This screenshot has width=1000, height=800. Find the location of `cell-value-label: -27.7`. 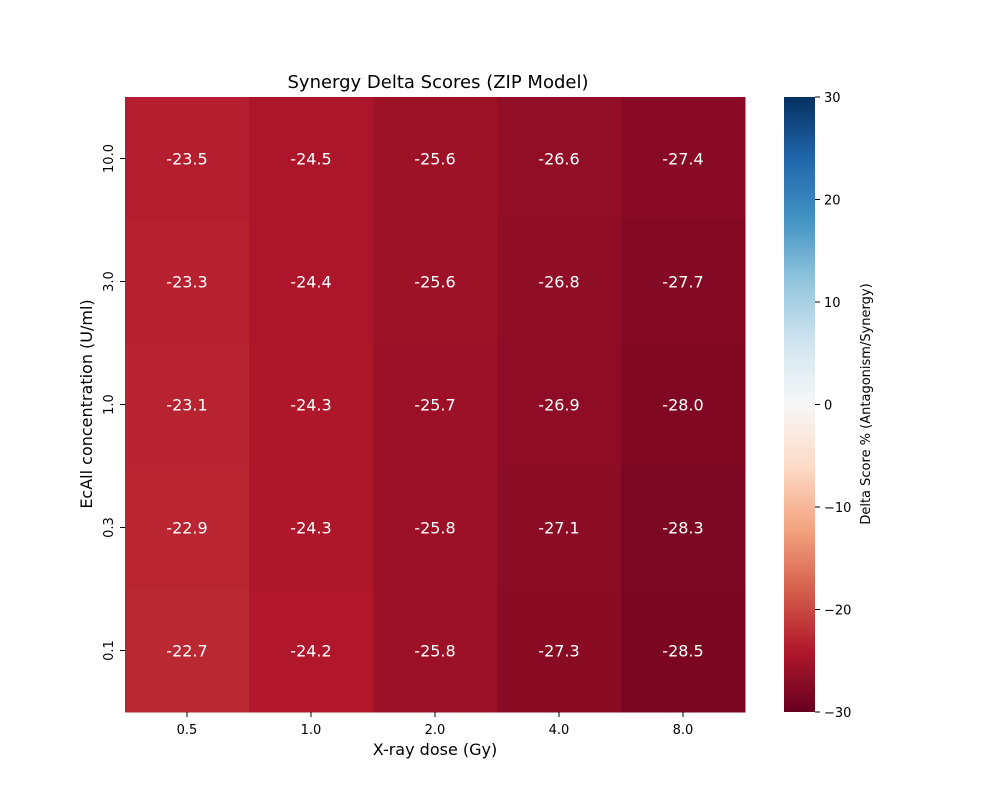

cell-value-label: -27.7 is located at coordinates (682, 282).